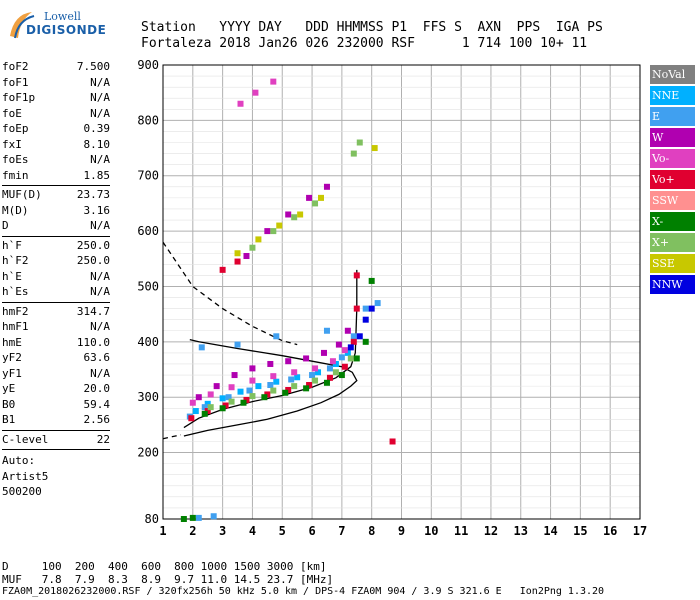 This screenshot has height=600, width=700. Describe the element at coordinates (19, 97) in the screenshot. I see `param-name: foF1p` at that location.